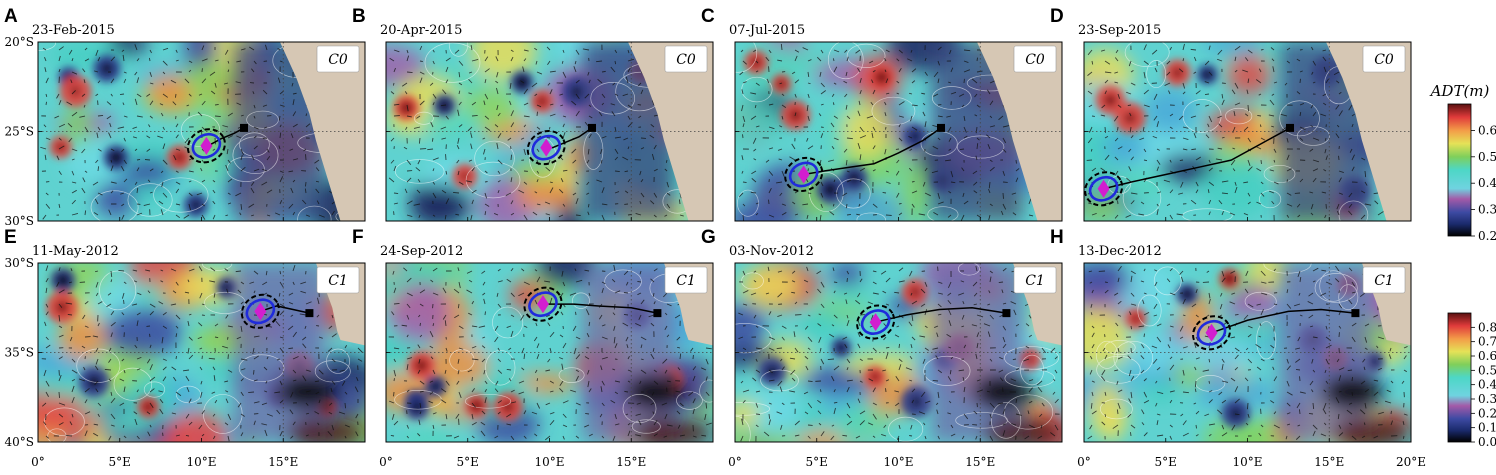 Image resolution: width=1496 pixels, height=475 pixels. I want to click on panel-date: 13-Dec-2012, so click(1120, 251).